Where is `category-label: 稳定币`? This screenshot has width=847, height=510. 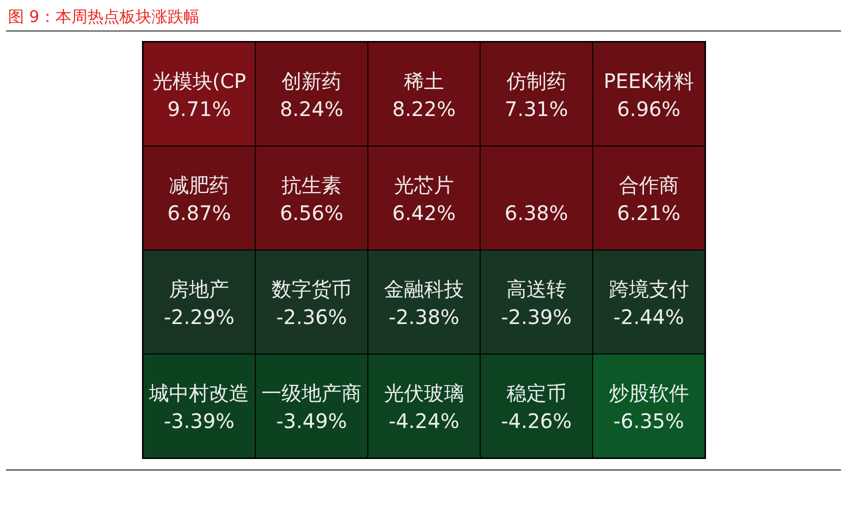
category-label: 稳定币 is located at coordinates (536, 393).